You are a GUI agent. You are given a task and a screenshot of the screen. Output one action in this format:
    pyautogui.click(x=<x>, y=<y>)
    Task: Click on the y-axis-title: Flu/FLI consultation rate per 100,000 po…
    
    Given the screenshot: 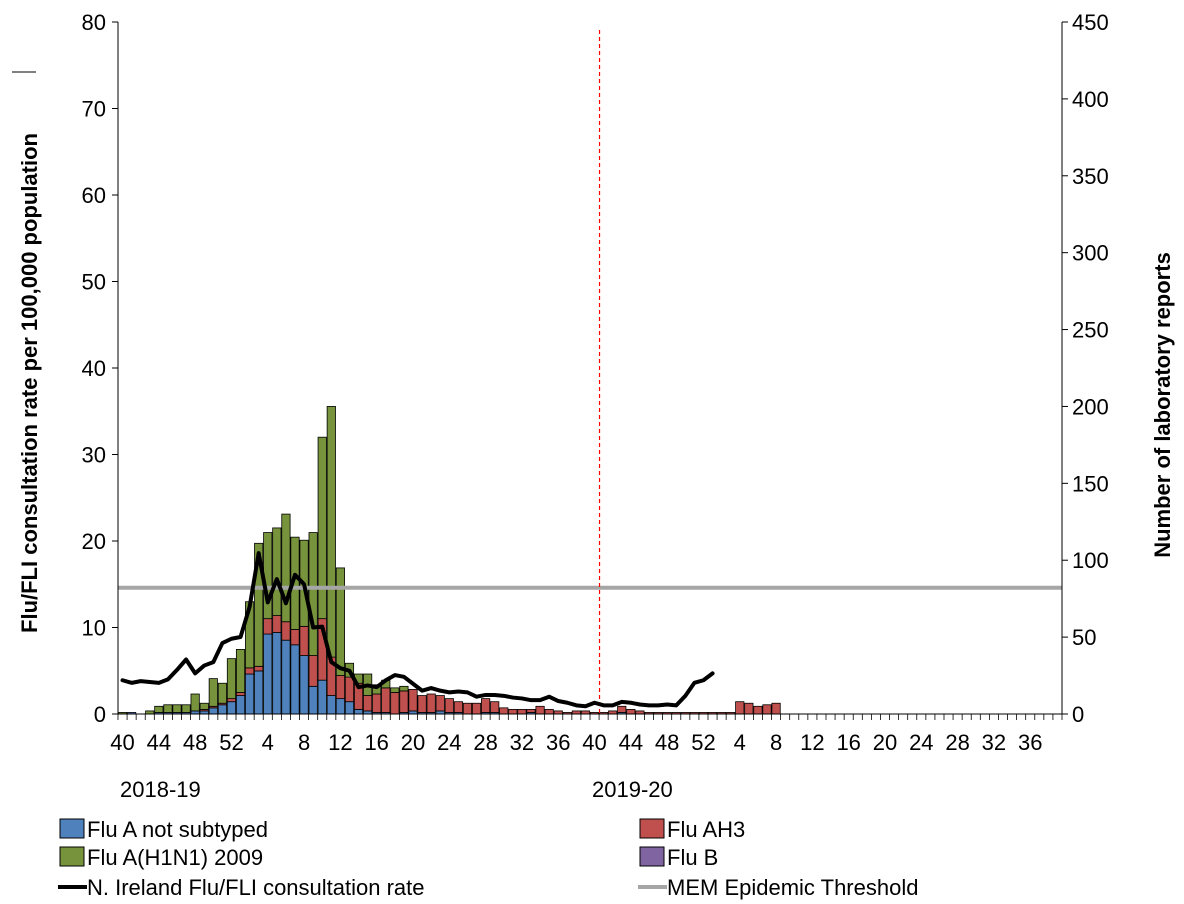 What is the action you would take?
    pyautogui.click(x=29, y=383)
    